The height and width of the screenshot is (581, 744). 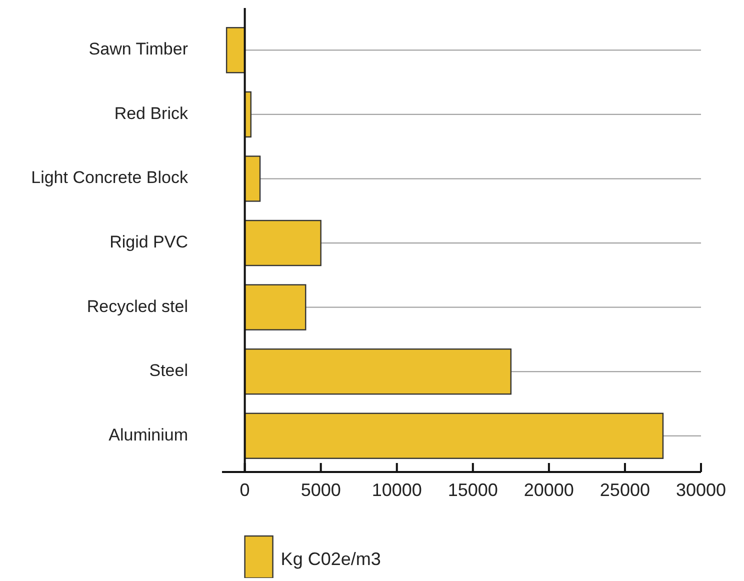 I want to click on y-tick-label: Steel, so click(x=168, y=370).